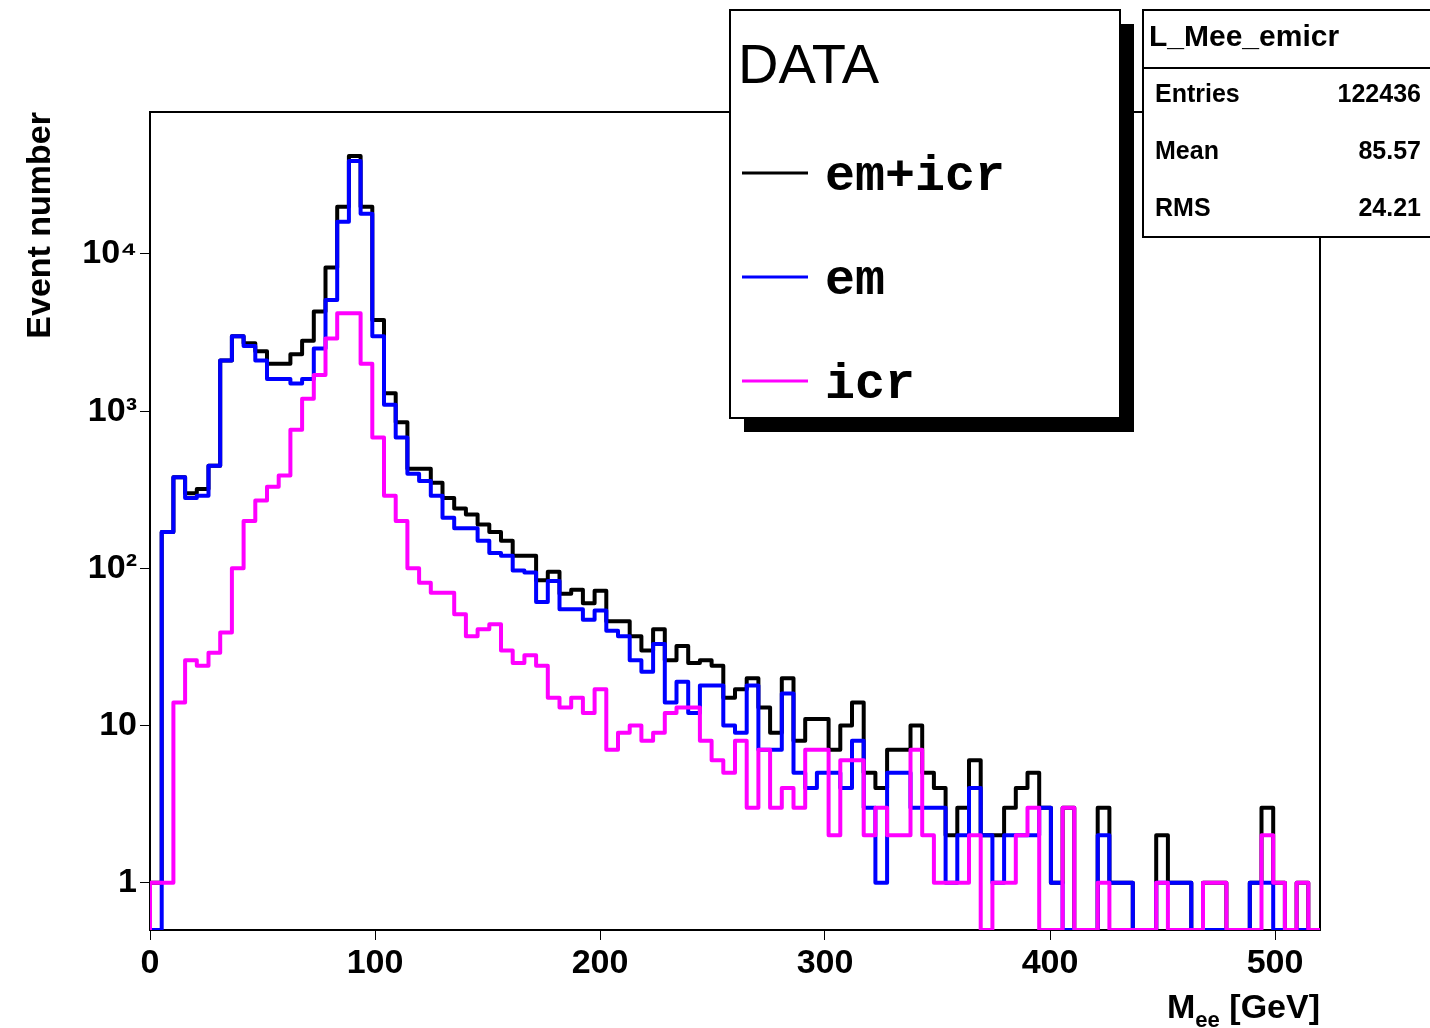 This screenshot has width=1430, height=1028. What do you see at coordinates (118, 722) in the screenshot?
I see `y-tick-label: 10` at bounding box center [118, 722].